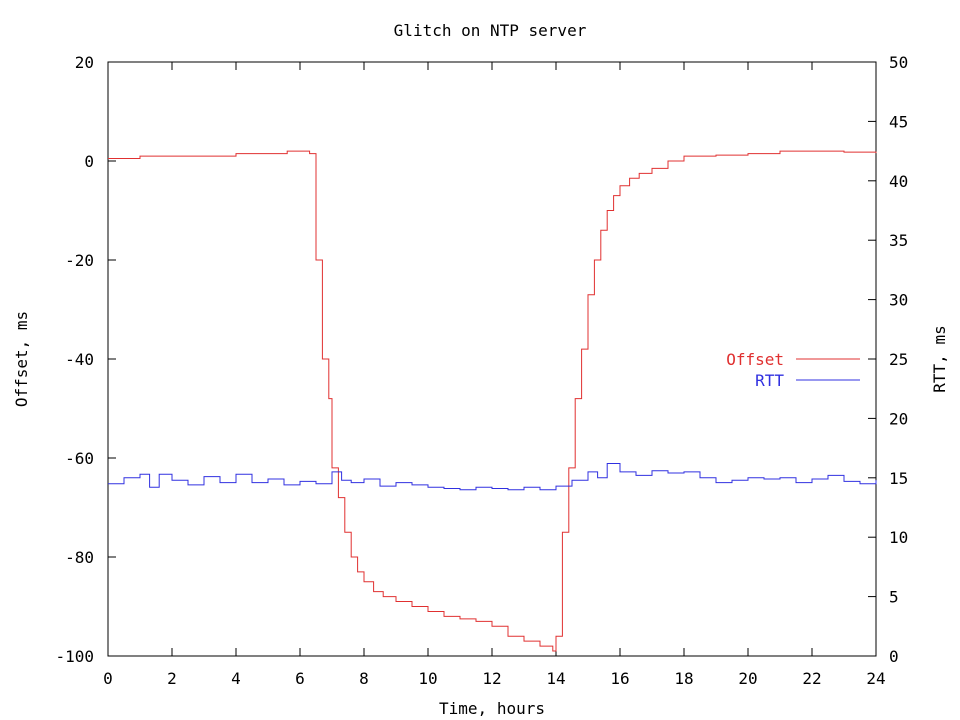 This screenshot has height=720, width=960. I want to click on x-tick-label: 10, so click(427, 678).